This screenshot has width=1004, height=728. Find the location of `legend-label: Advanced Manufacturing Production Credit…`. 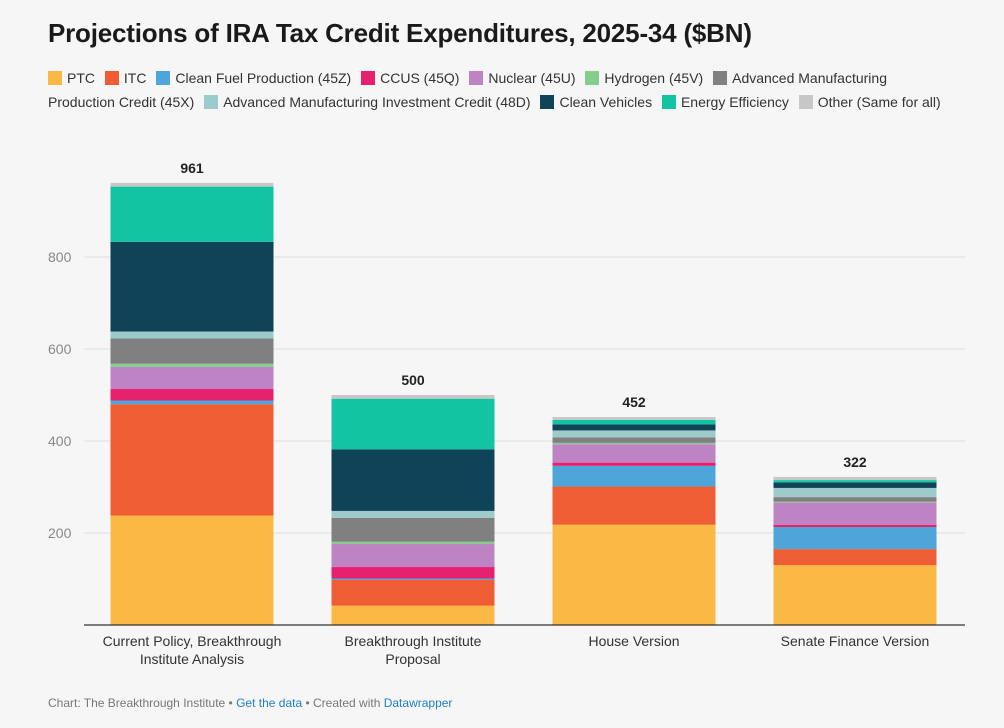

legend-label: Advanced Manufacturing Production Credit… is located at coordinates (467, 90).